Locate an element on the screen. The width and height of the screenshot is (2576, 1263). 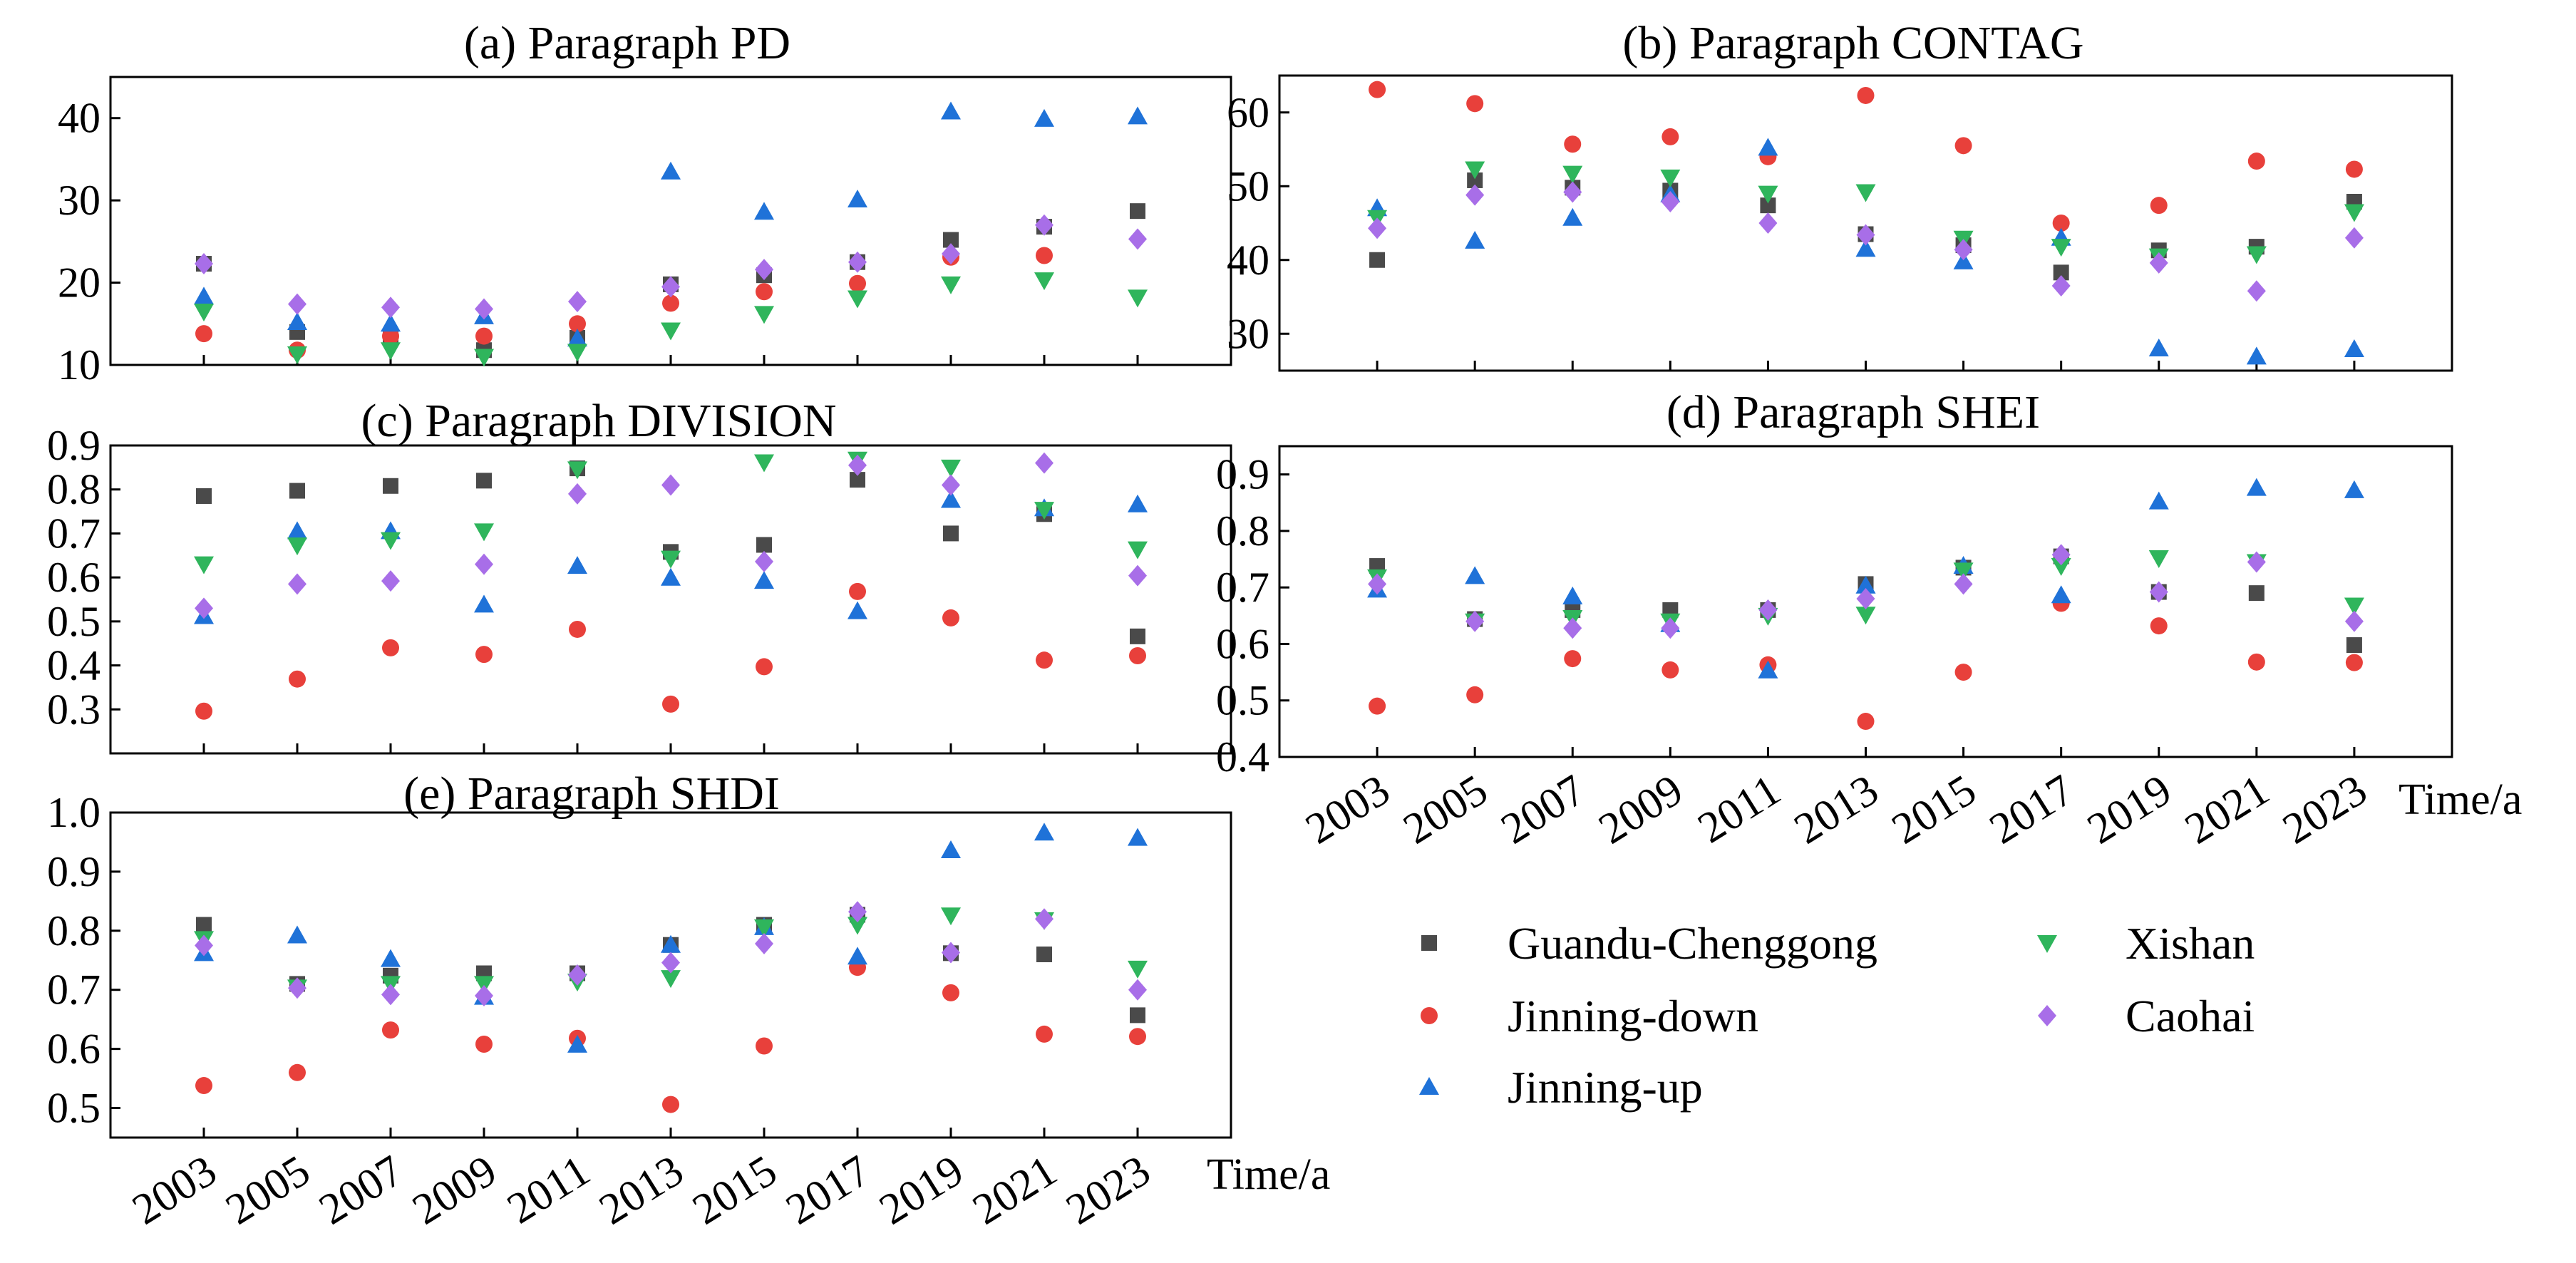
x-tick-label: 2003 is located at coordinates (1347, 809).